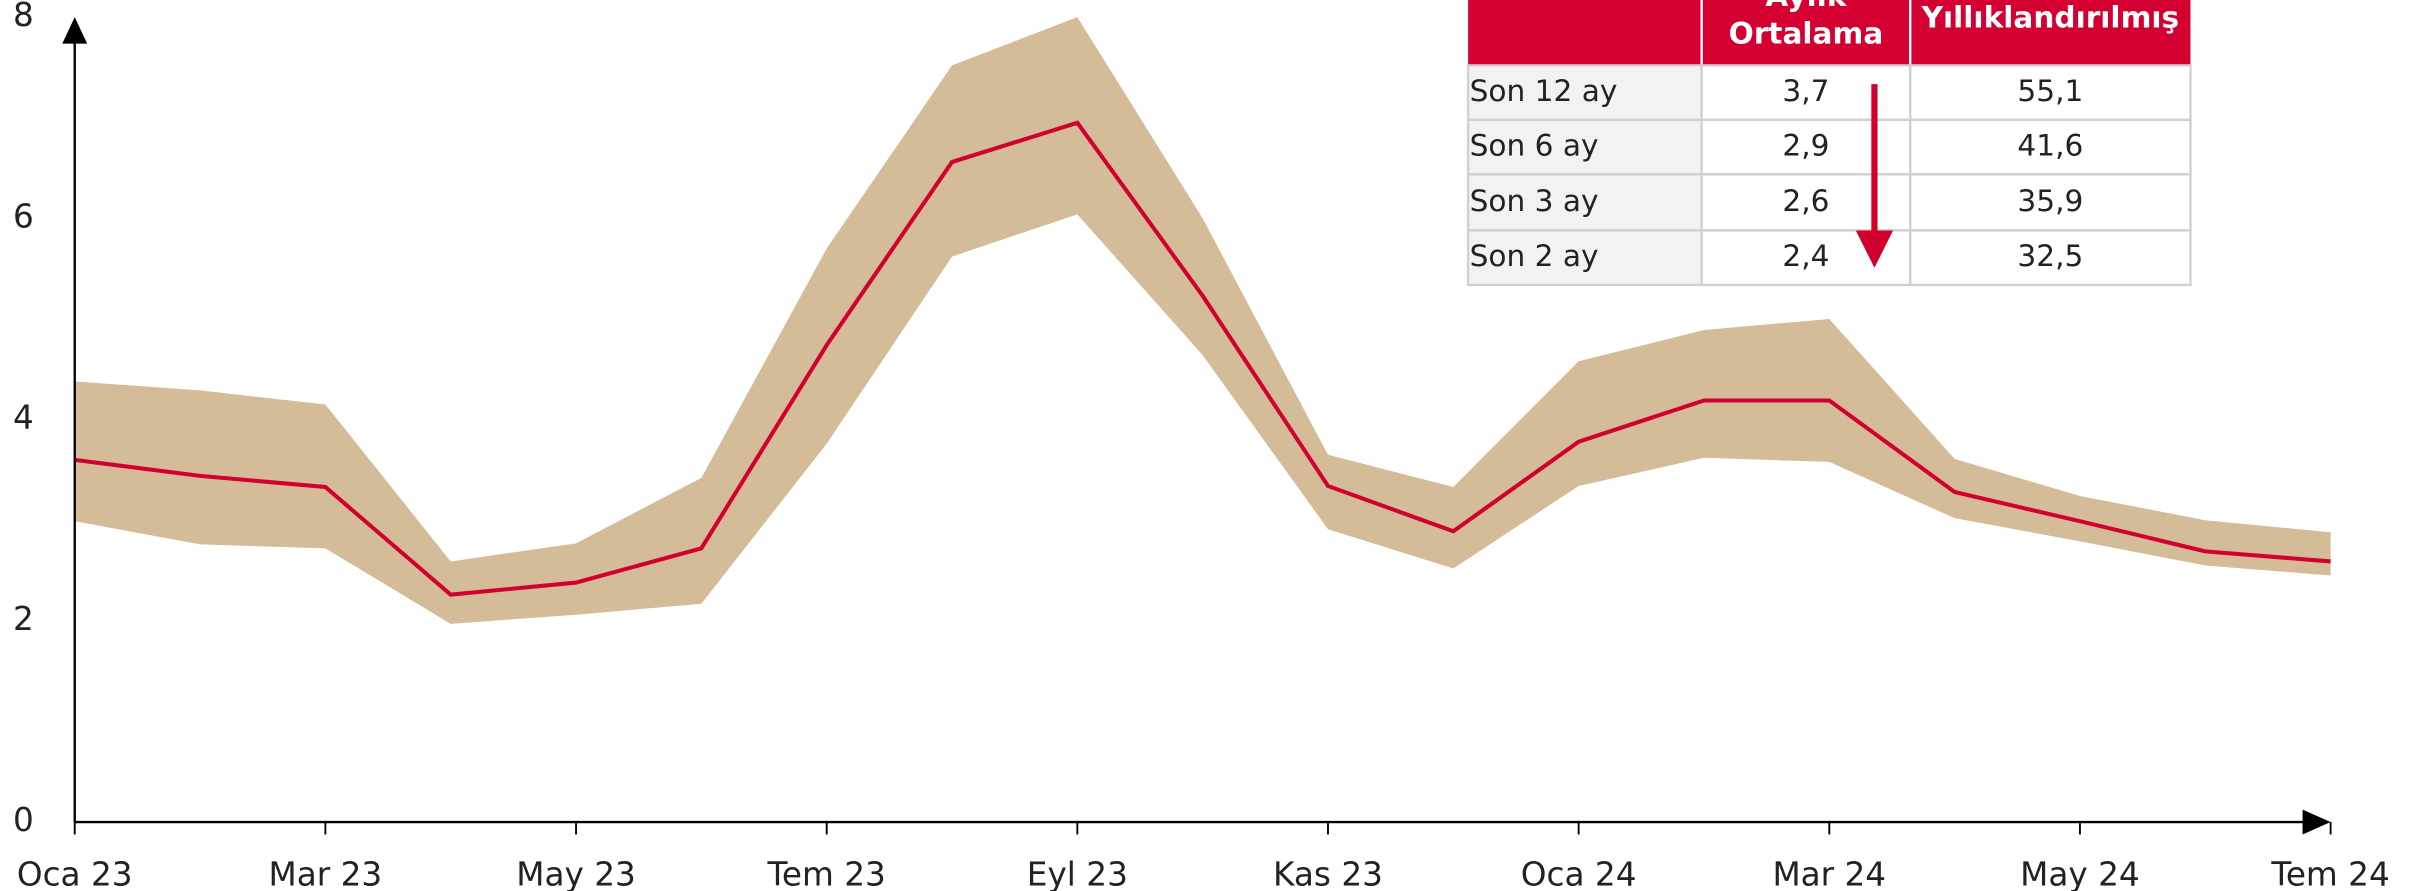 Image resolution: width=2410 pixels, height=891 pixels. I want to click on x-tick-label: Eyl 23, so click(1077, 873).